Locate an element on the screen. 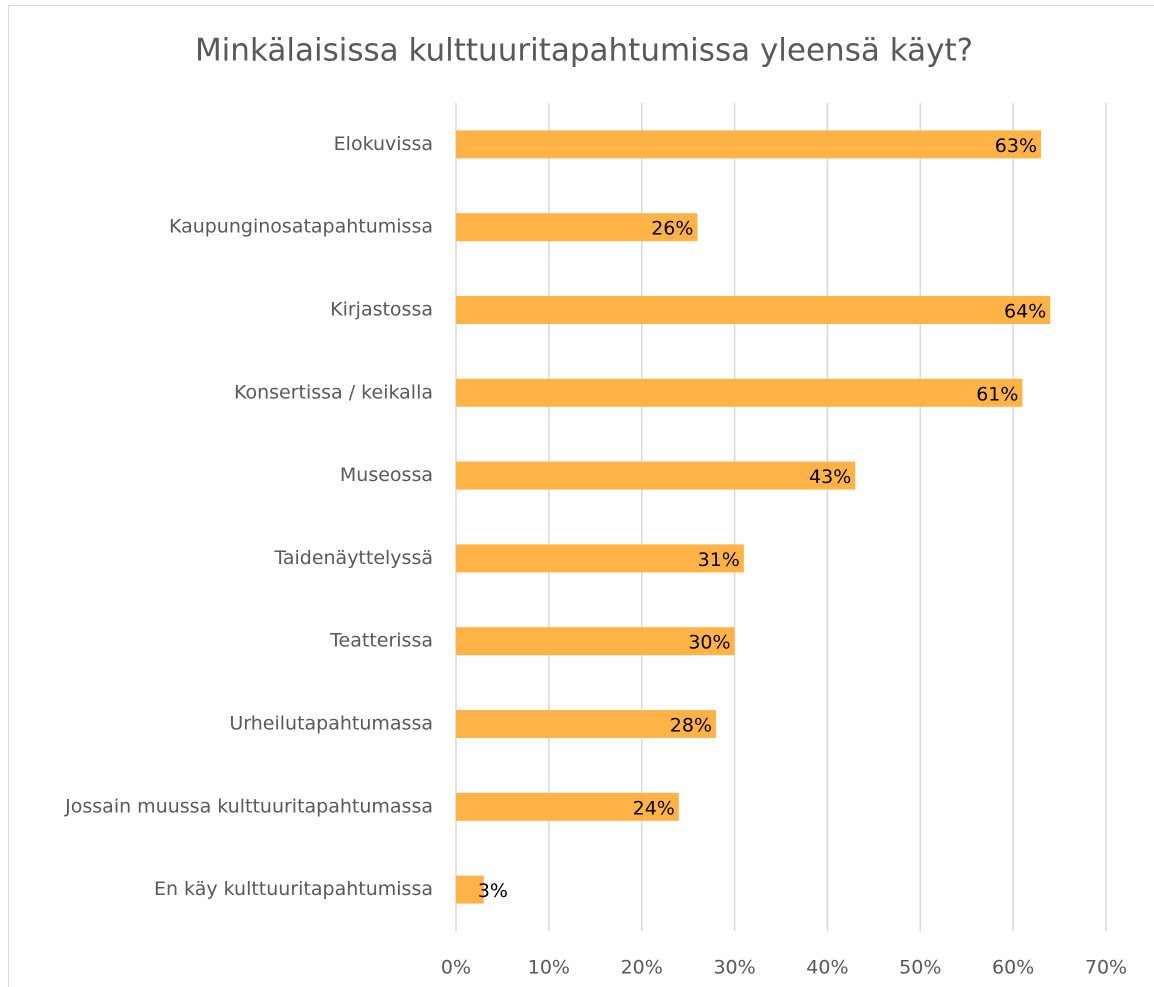 The height and width of the screenshot is (987, 1154). x-tick-label: 0% is located at coordinates (456, 968).